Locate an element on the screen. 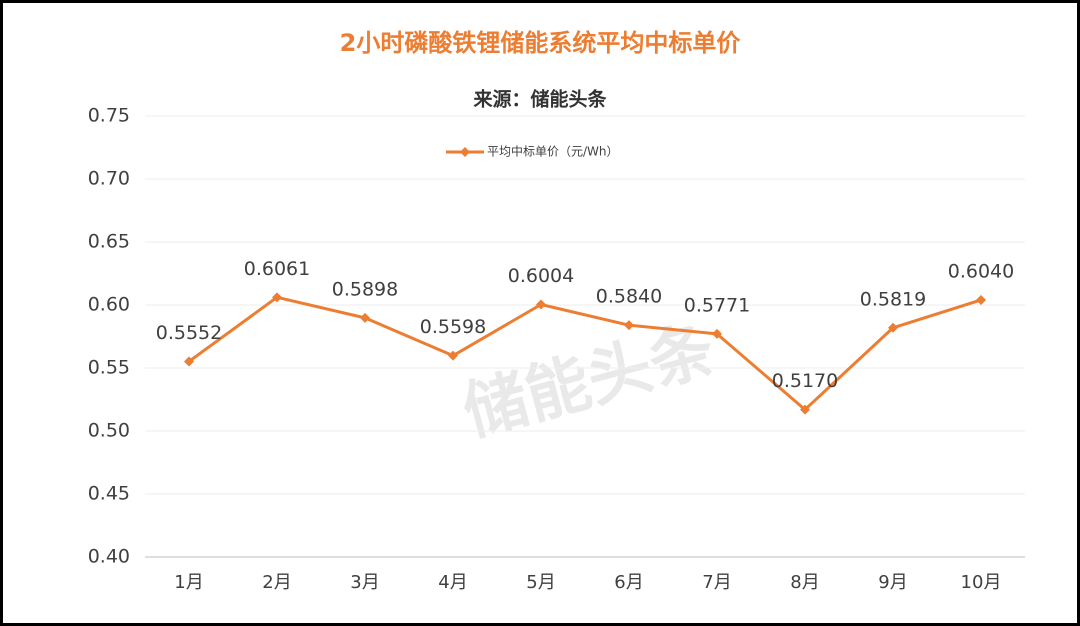  y-tick-label: 0.40 is located at coordinates (109, 557).